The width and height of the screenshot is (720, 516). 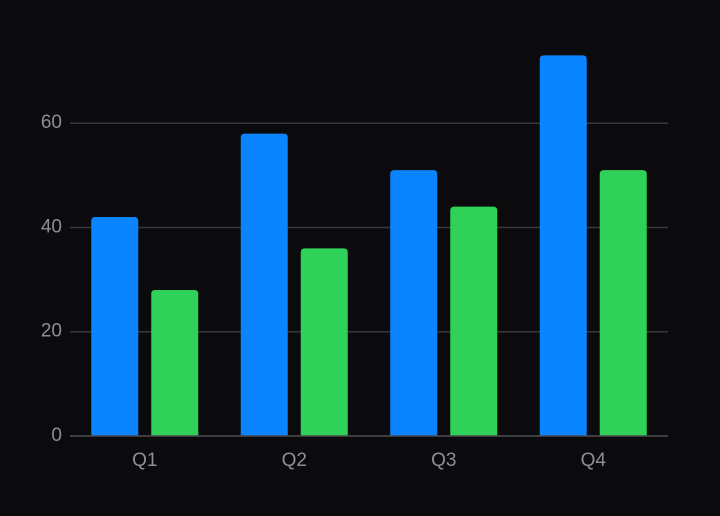 I want to click on y-tick-label: 40, so click(x=51, y=226).